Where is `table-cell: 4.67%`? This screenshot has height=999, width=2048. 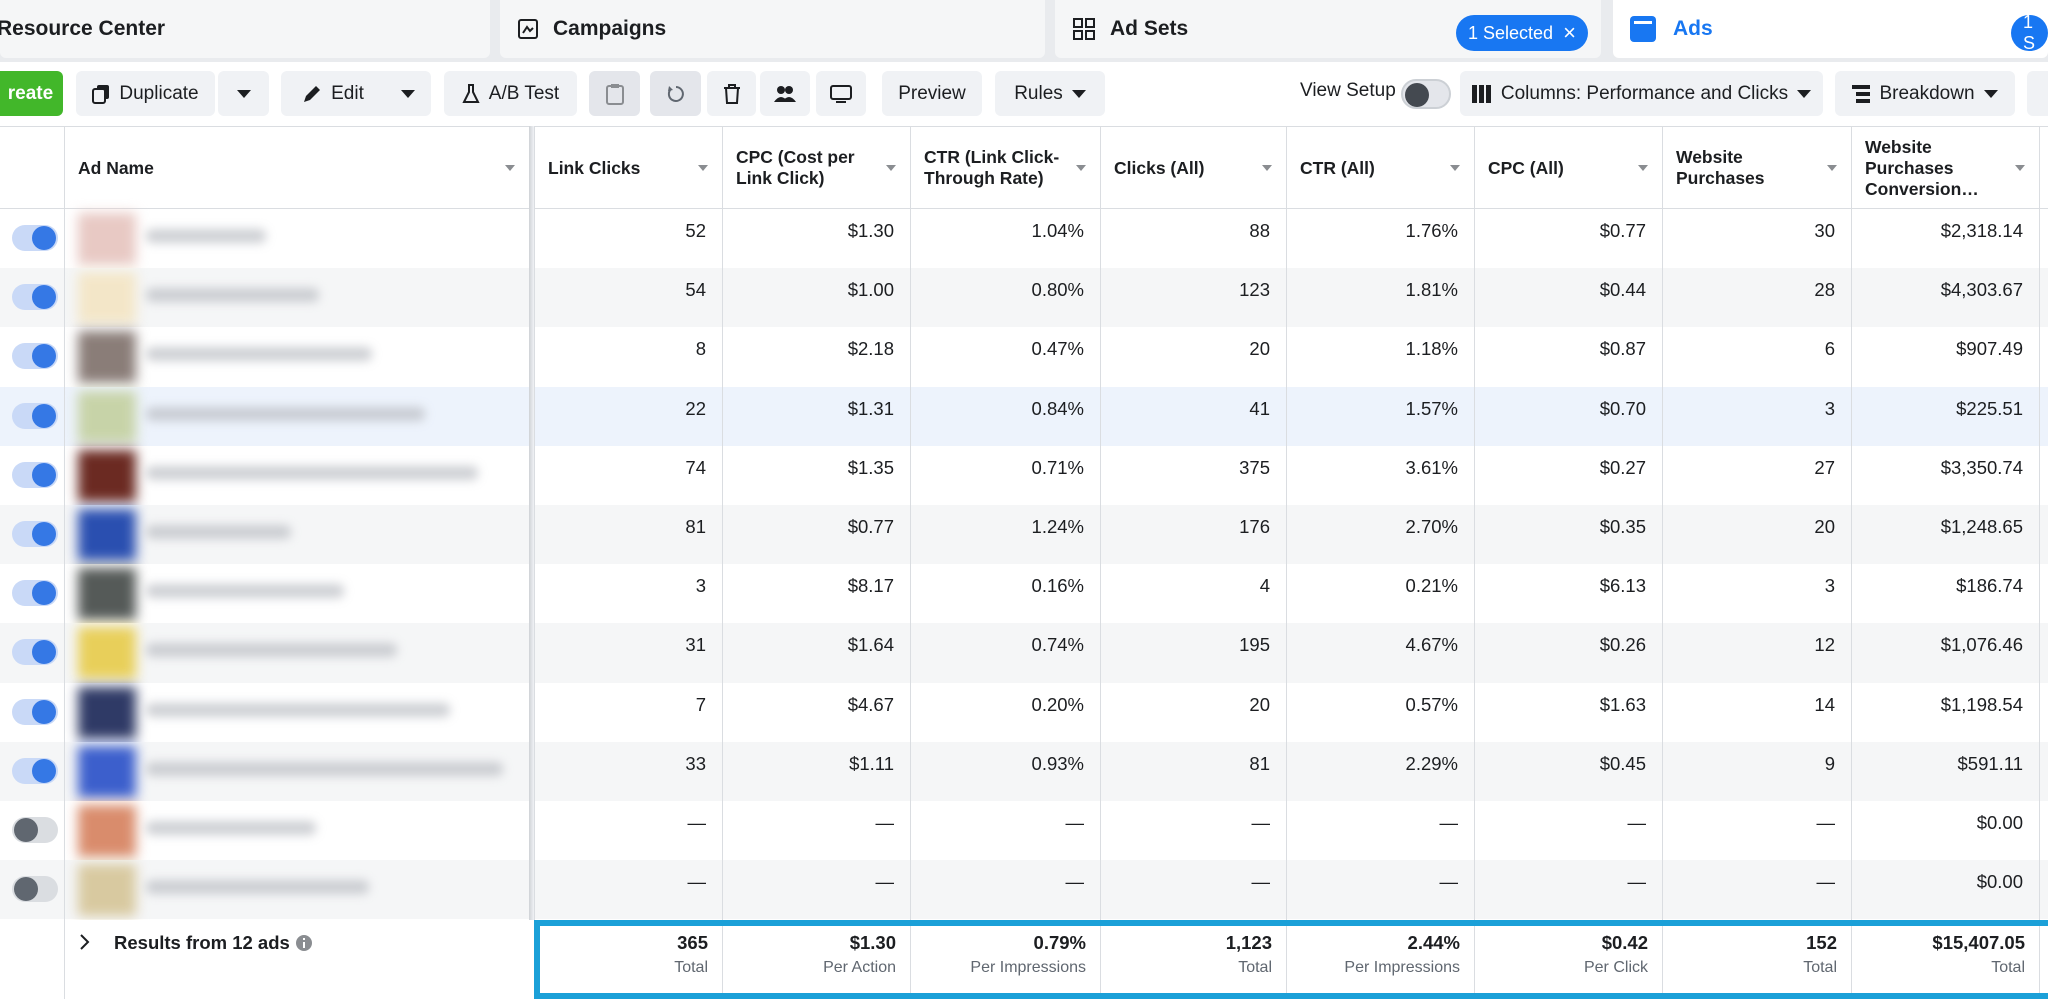 table-cell: 4.67% is located at coordinates (1431, 645).